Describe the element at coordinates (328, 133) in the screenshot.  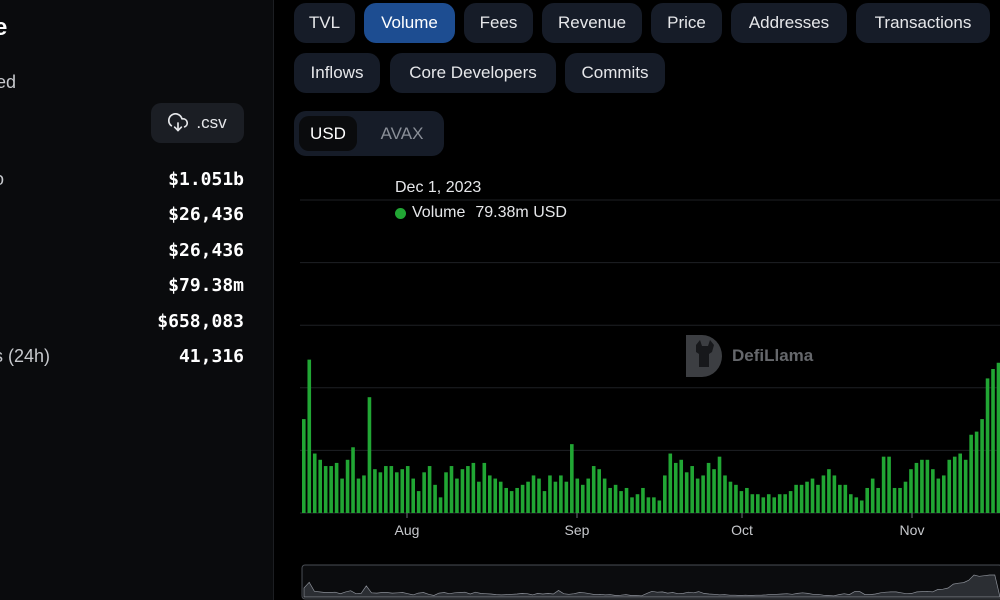
I see `currency-option-usd: USD` at that location.